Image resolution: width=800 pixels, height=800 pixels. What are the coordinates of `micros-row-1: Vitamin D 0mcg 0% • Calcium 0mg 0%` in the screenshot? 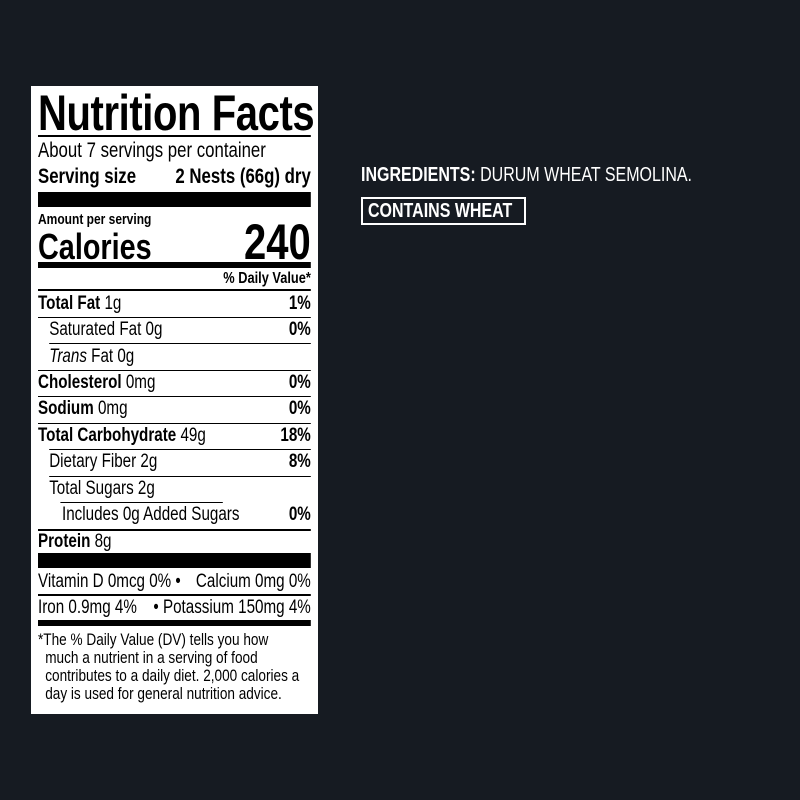 It's located at (174, 582).